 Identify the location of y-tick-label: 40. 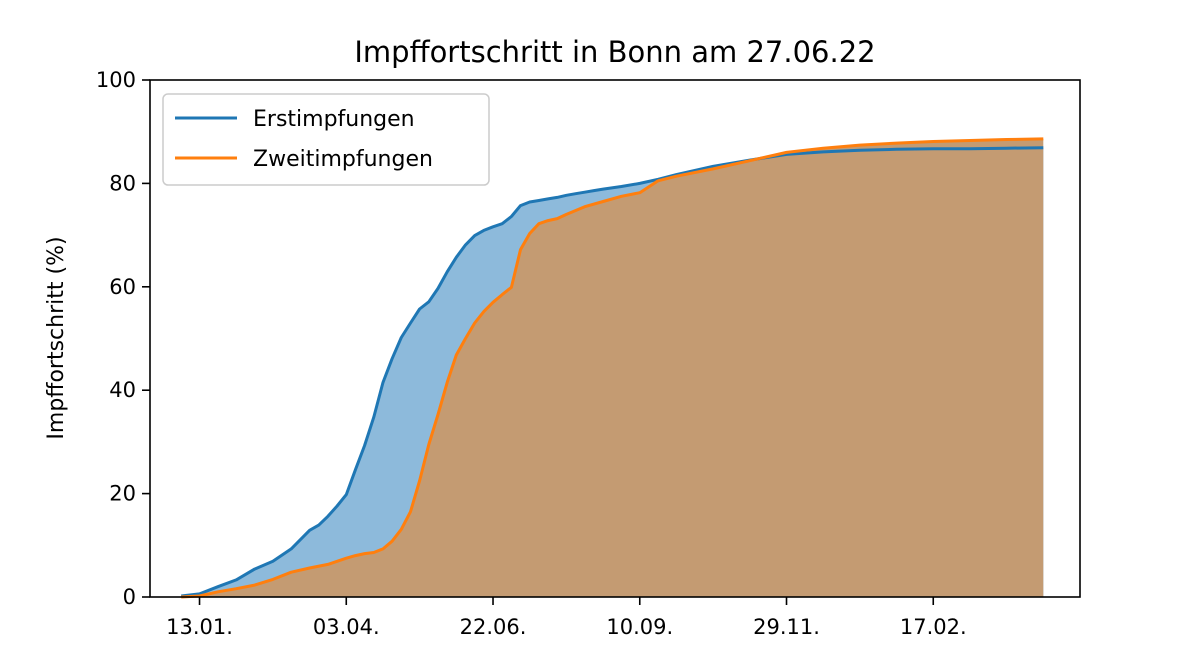
(122, 390).